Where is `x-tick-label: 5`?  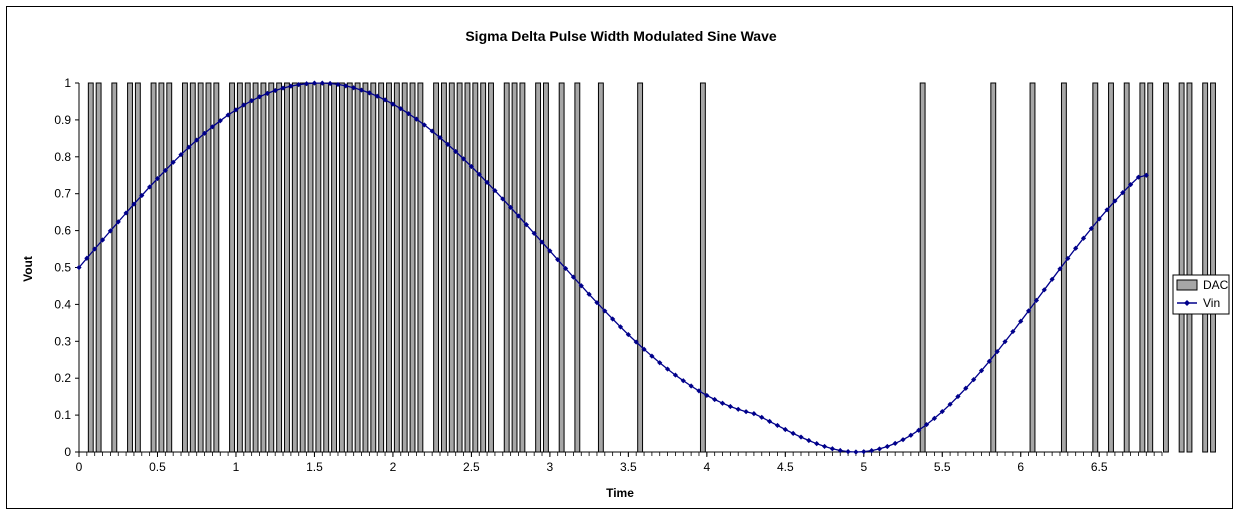 x-tick-label: 5 is located at coordinates (863, 467).